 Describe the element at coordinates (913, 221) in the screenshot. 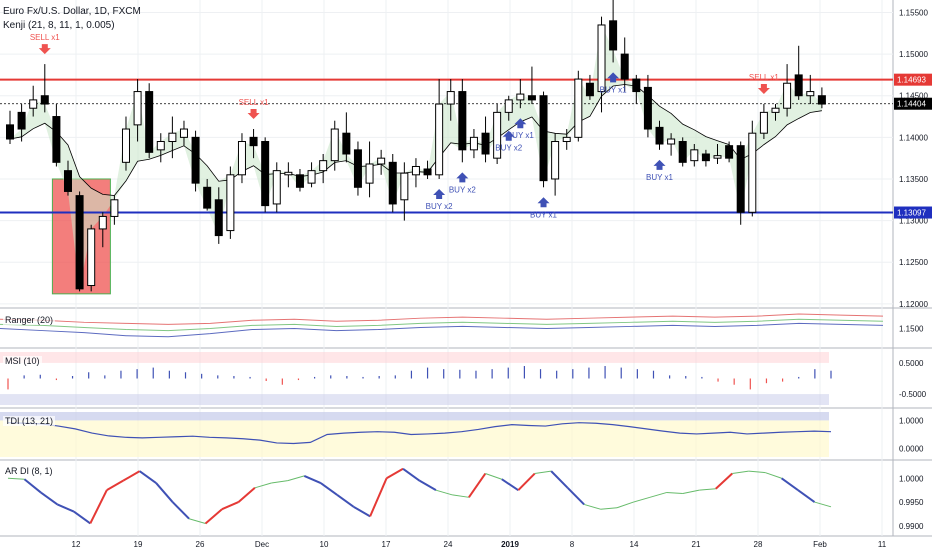

I see `y-tick-label: 1.13000` at that location.